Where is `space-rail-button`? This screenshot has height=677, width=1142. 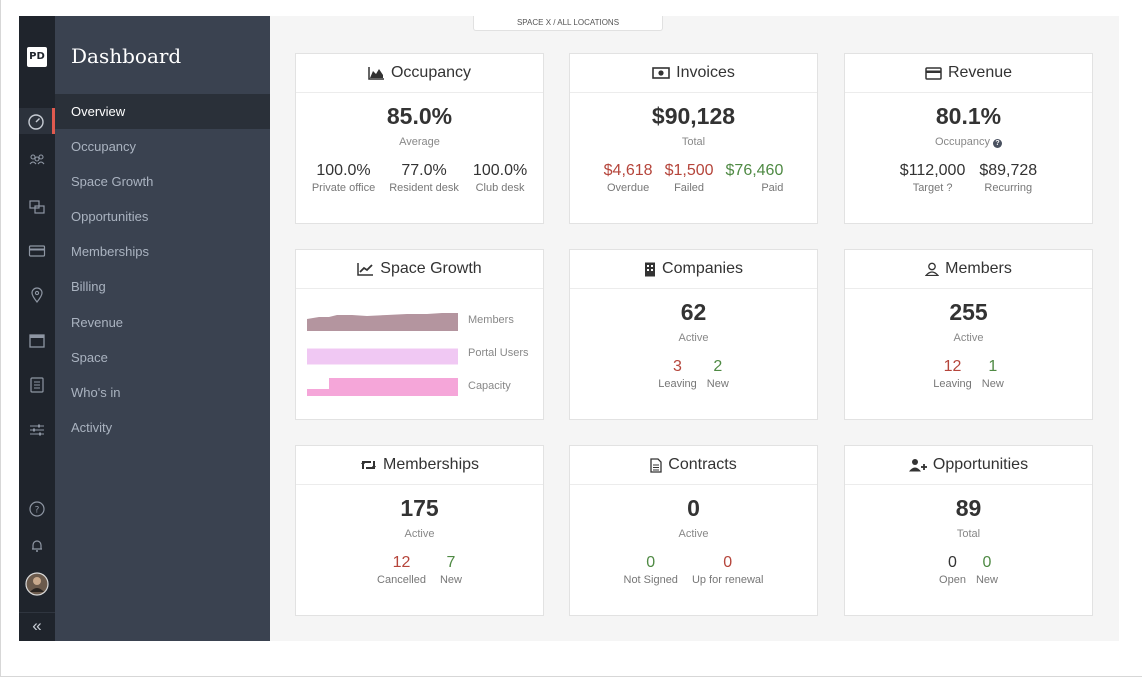 space-rail-button is located at coordinates (37, 207).